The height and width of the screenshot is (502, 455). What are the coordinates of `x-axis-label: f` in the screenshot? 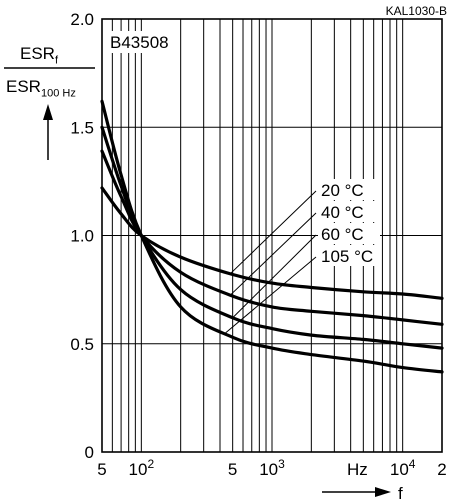 It's located at (400, 493).